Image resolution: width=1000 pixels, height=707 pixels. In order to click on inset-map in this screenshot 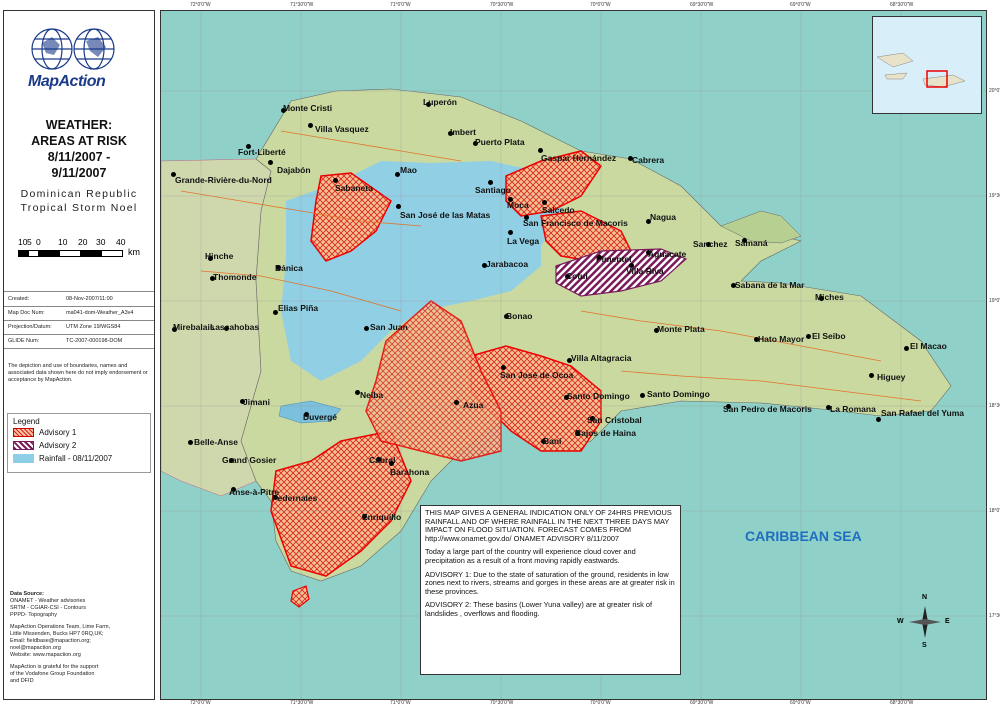, I will do `click(927, 65)`.